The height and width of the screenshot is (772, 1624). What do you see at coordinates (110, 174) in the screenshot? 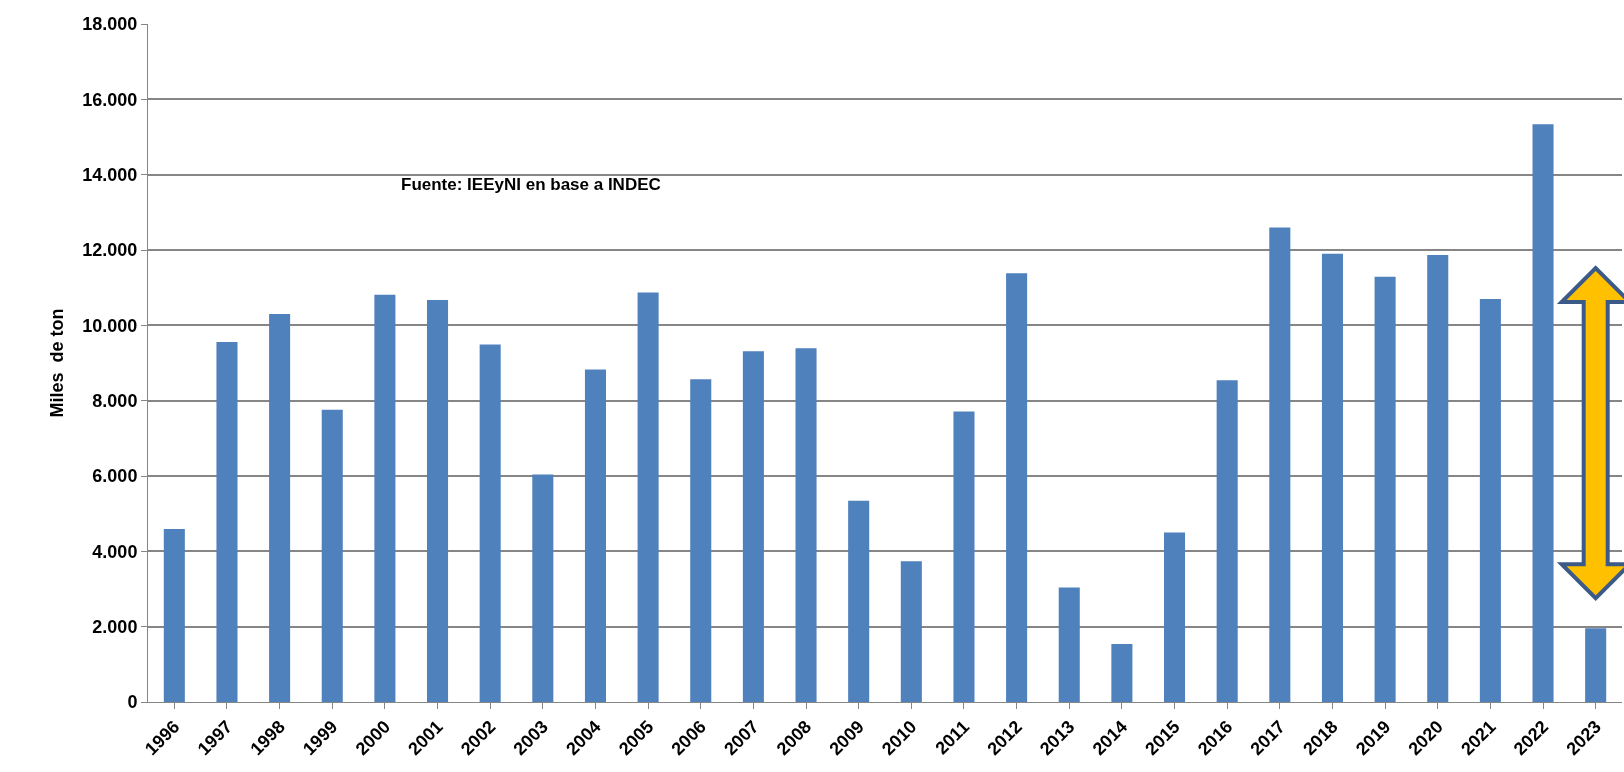
I see `y-tick-label: 14.000` at bounding box center [110, 174].